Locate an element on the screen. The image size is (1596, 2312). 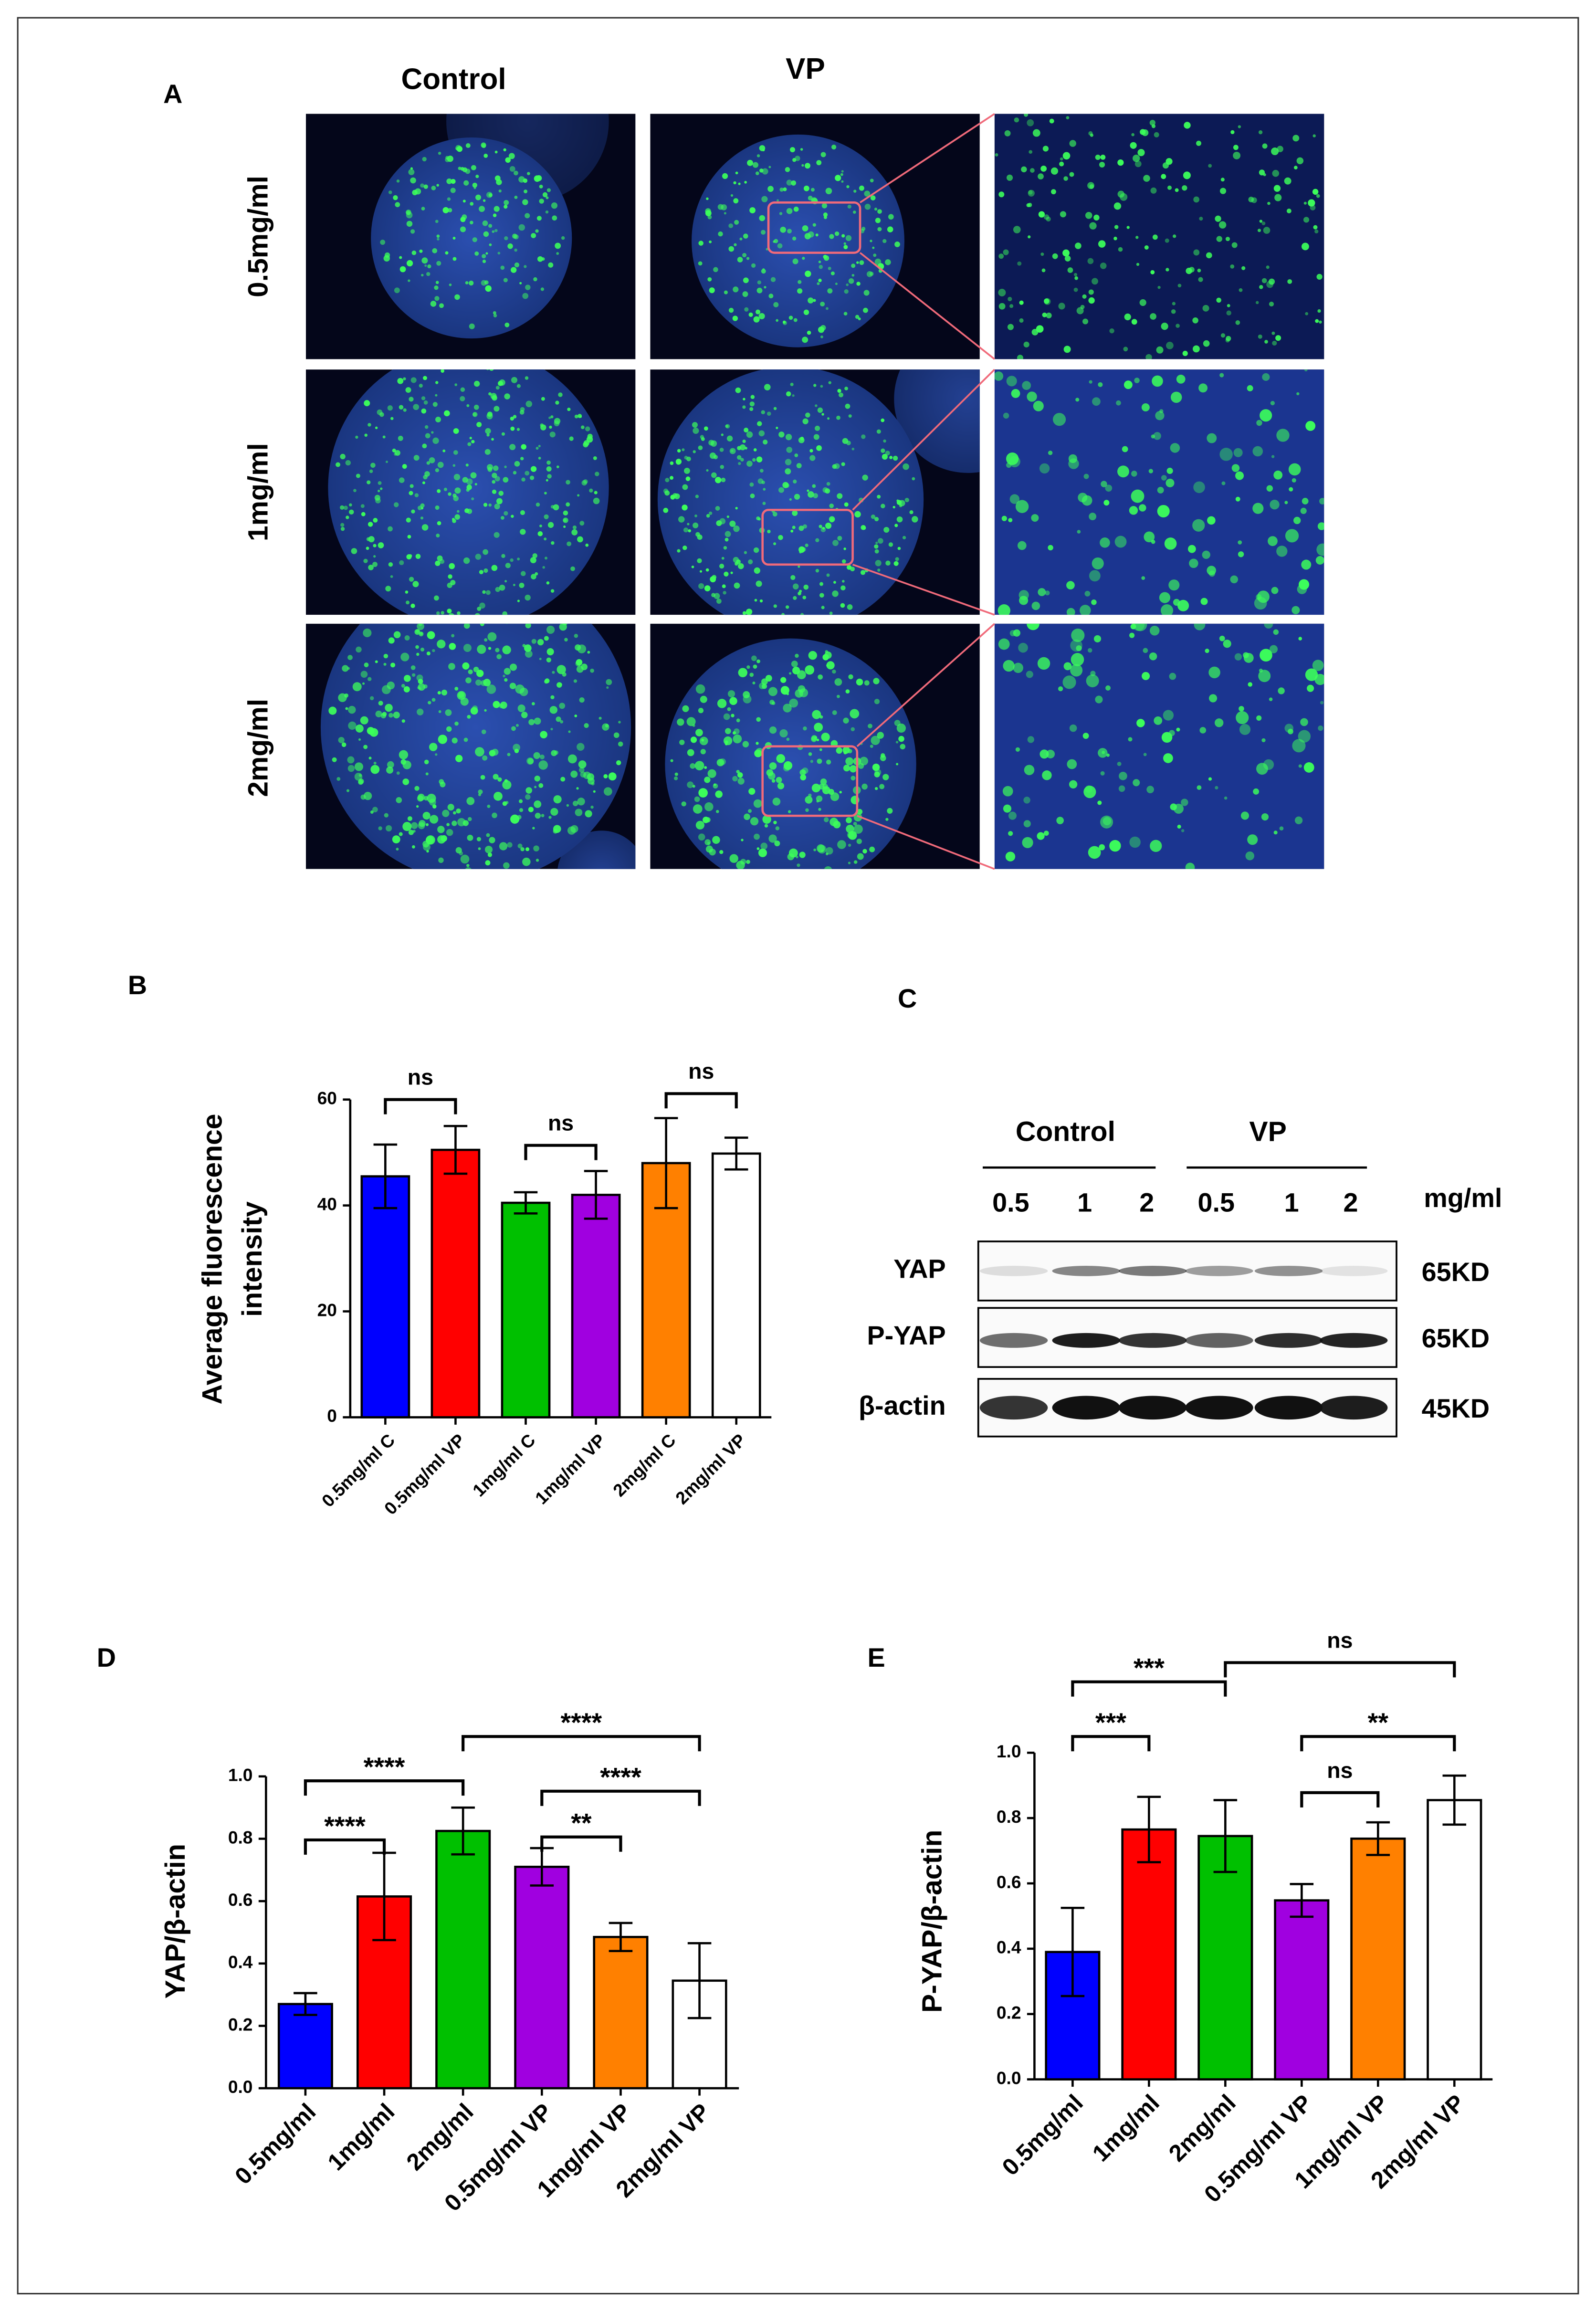
size-label: 65KD is located at coordinates (1456, 1272).